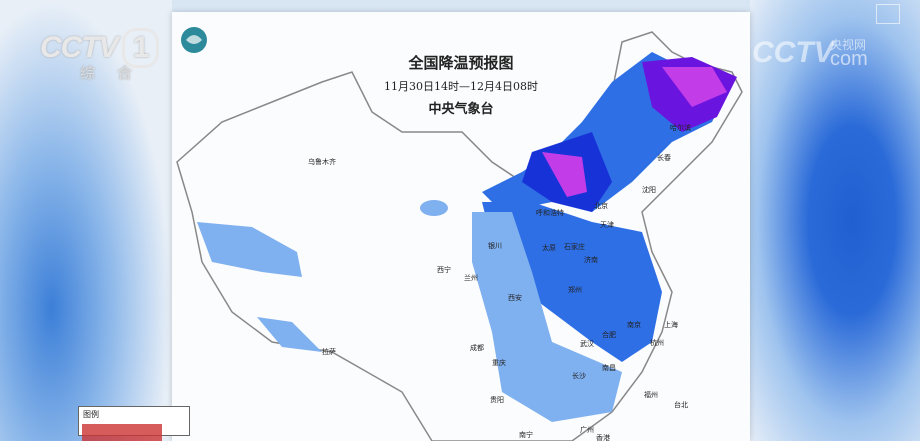 The width and height of the screenshot is (920, 441). What do you see at coordinates (574, 246) in the screenshot?
I see `svg-text: 石家庄` at bounding box center [574, 246].